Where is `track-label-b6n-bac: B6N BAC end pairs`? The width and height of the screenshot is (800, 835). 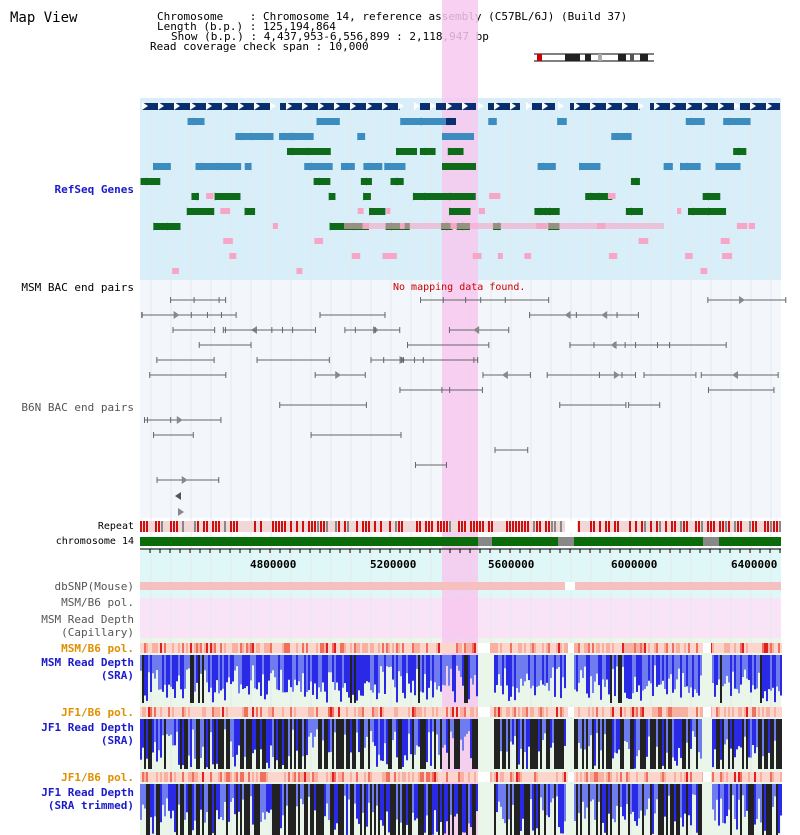
track-label-b6n-bac: B6N BAC end pairs is located at coordinates (77, 407).